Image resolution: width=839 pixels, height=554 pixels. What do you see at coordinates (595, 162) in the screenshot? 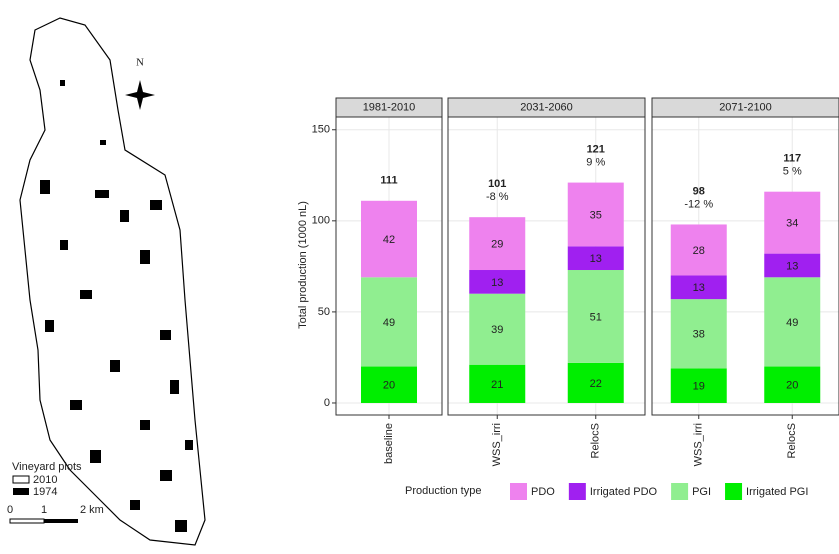
I see `change-label: 9 %` at bounding box center [595, 162].